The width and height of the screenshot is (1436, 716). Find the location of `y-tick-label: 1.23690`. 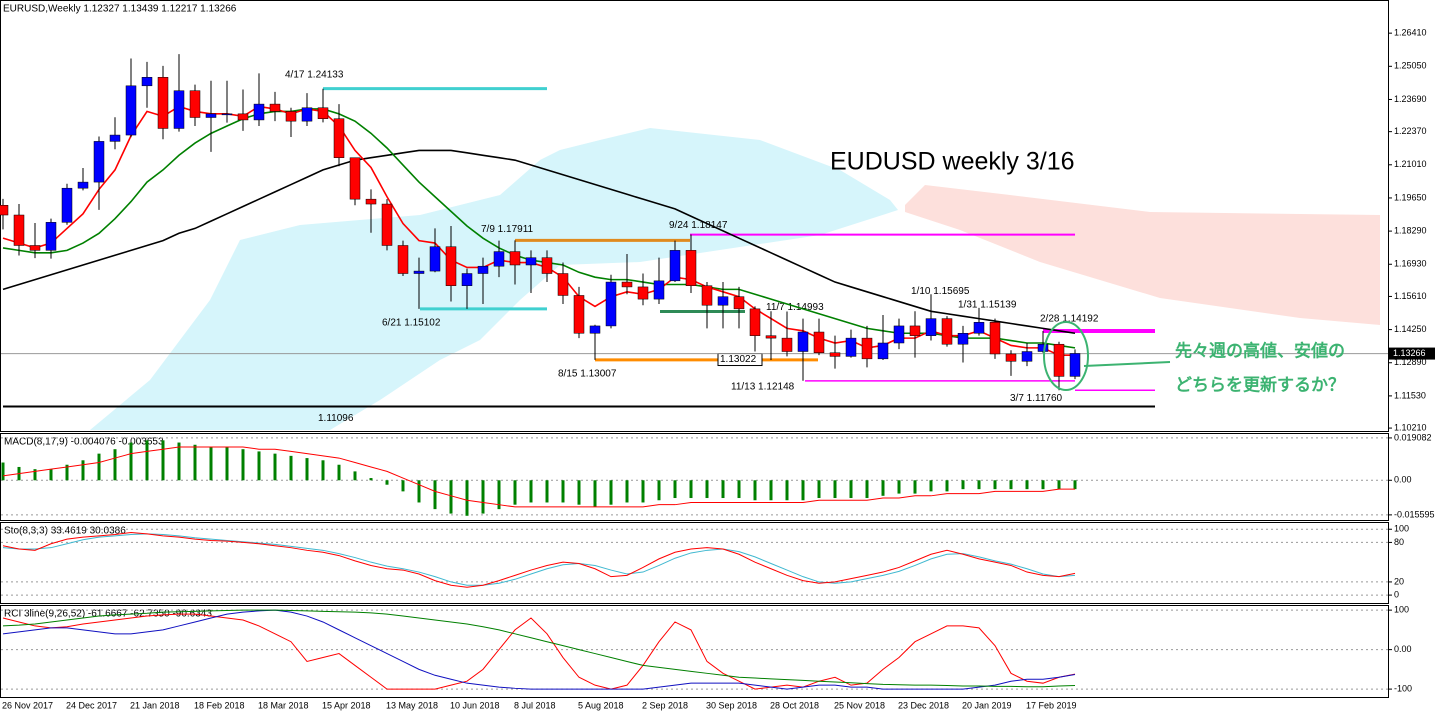

y-tick-label: 1.23690 is located at coordinates (1410, 99).